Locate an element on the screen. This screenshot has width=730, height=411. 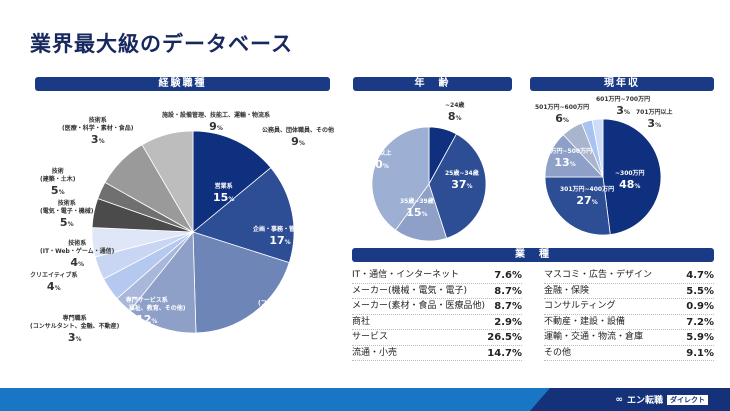
industry-value: 9.1% is located at coordinates (700, 353).